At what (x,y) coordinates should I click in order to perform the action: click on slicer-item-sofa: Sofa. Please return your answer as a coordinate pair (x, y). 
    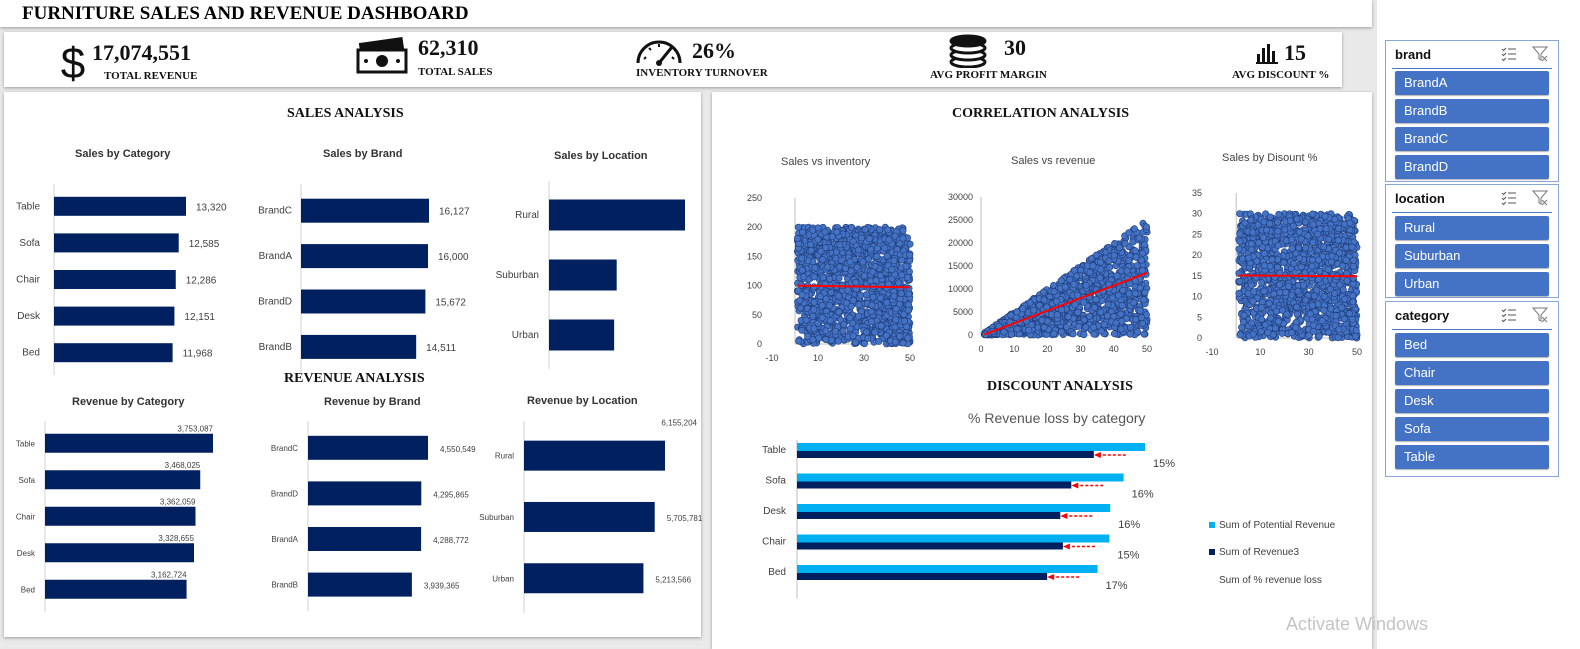
    Looking at the image, I should click on (1472, 429).